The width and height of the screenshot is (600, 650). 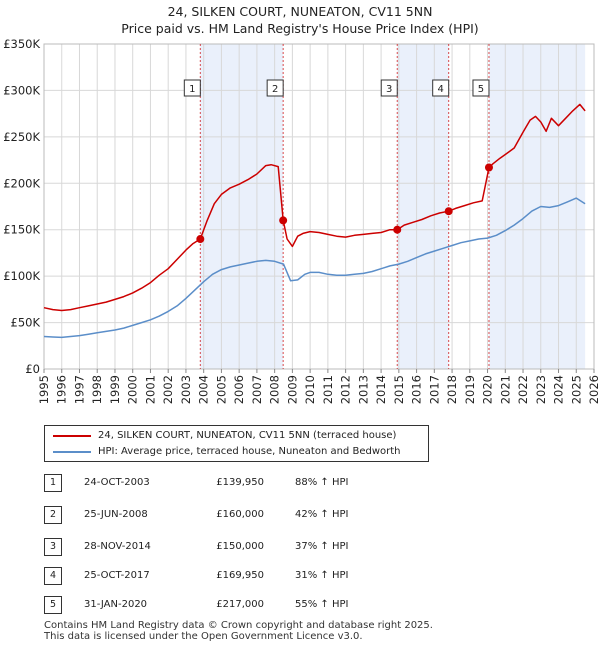 I want to click on sale-row: 5 31-JAN-2020 £217,000 55% ↑ HPI, so click(x=244, y=605).